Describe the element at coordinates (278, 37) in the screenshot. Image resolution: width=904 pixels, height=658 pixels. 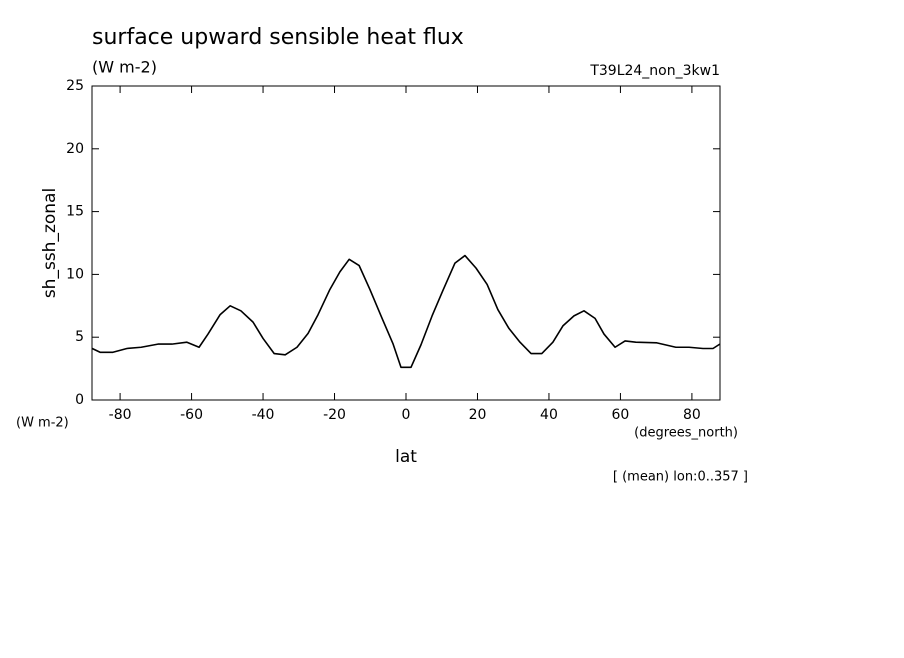
I see `chart-title: surface upward sensible heat flux` at that location.